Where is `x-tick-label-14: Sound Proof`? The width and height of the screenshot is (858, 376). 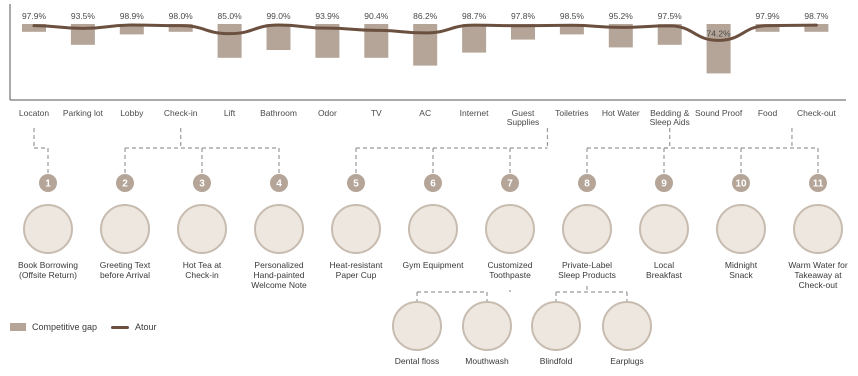 x-tick-label-14: Sound Proof is located at coordinates (719, 113).